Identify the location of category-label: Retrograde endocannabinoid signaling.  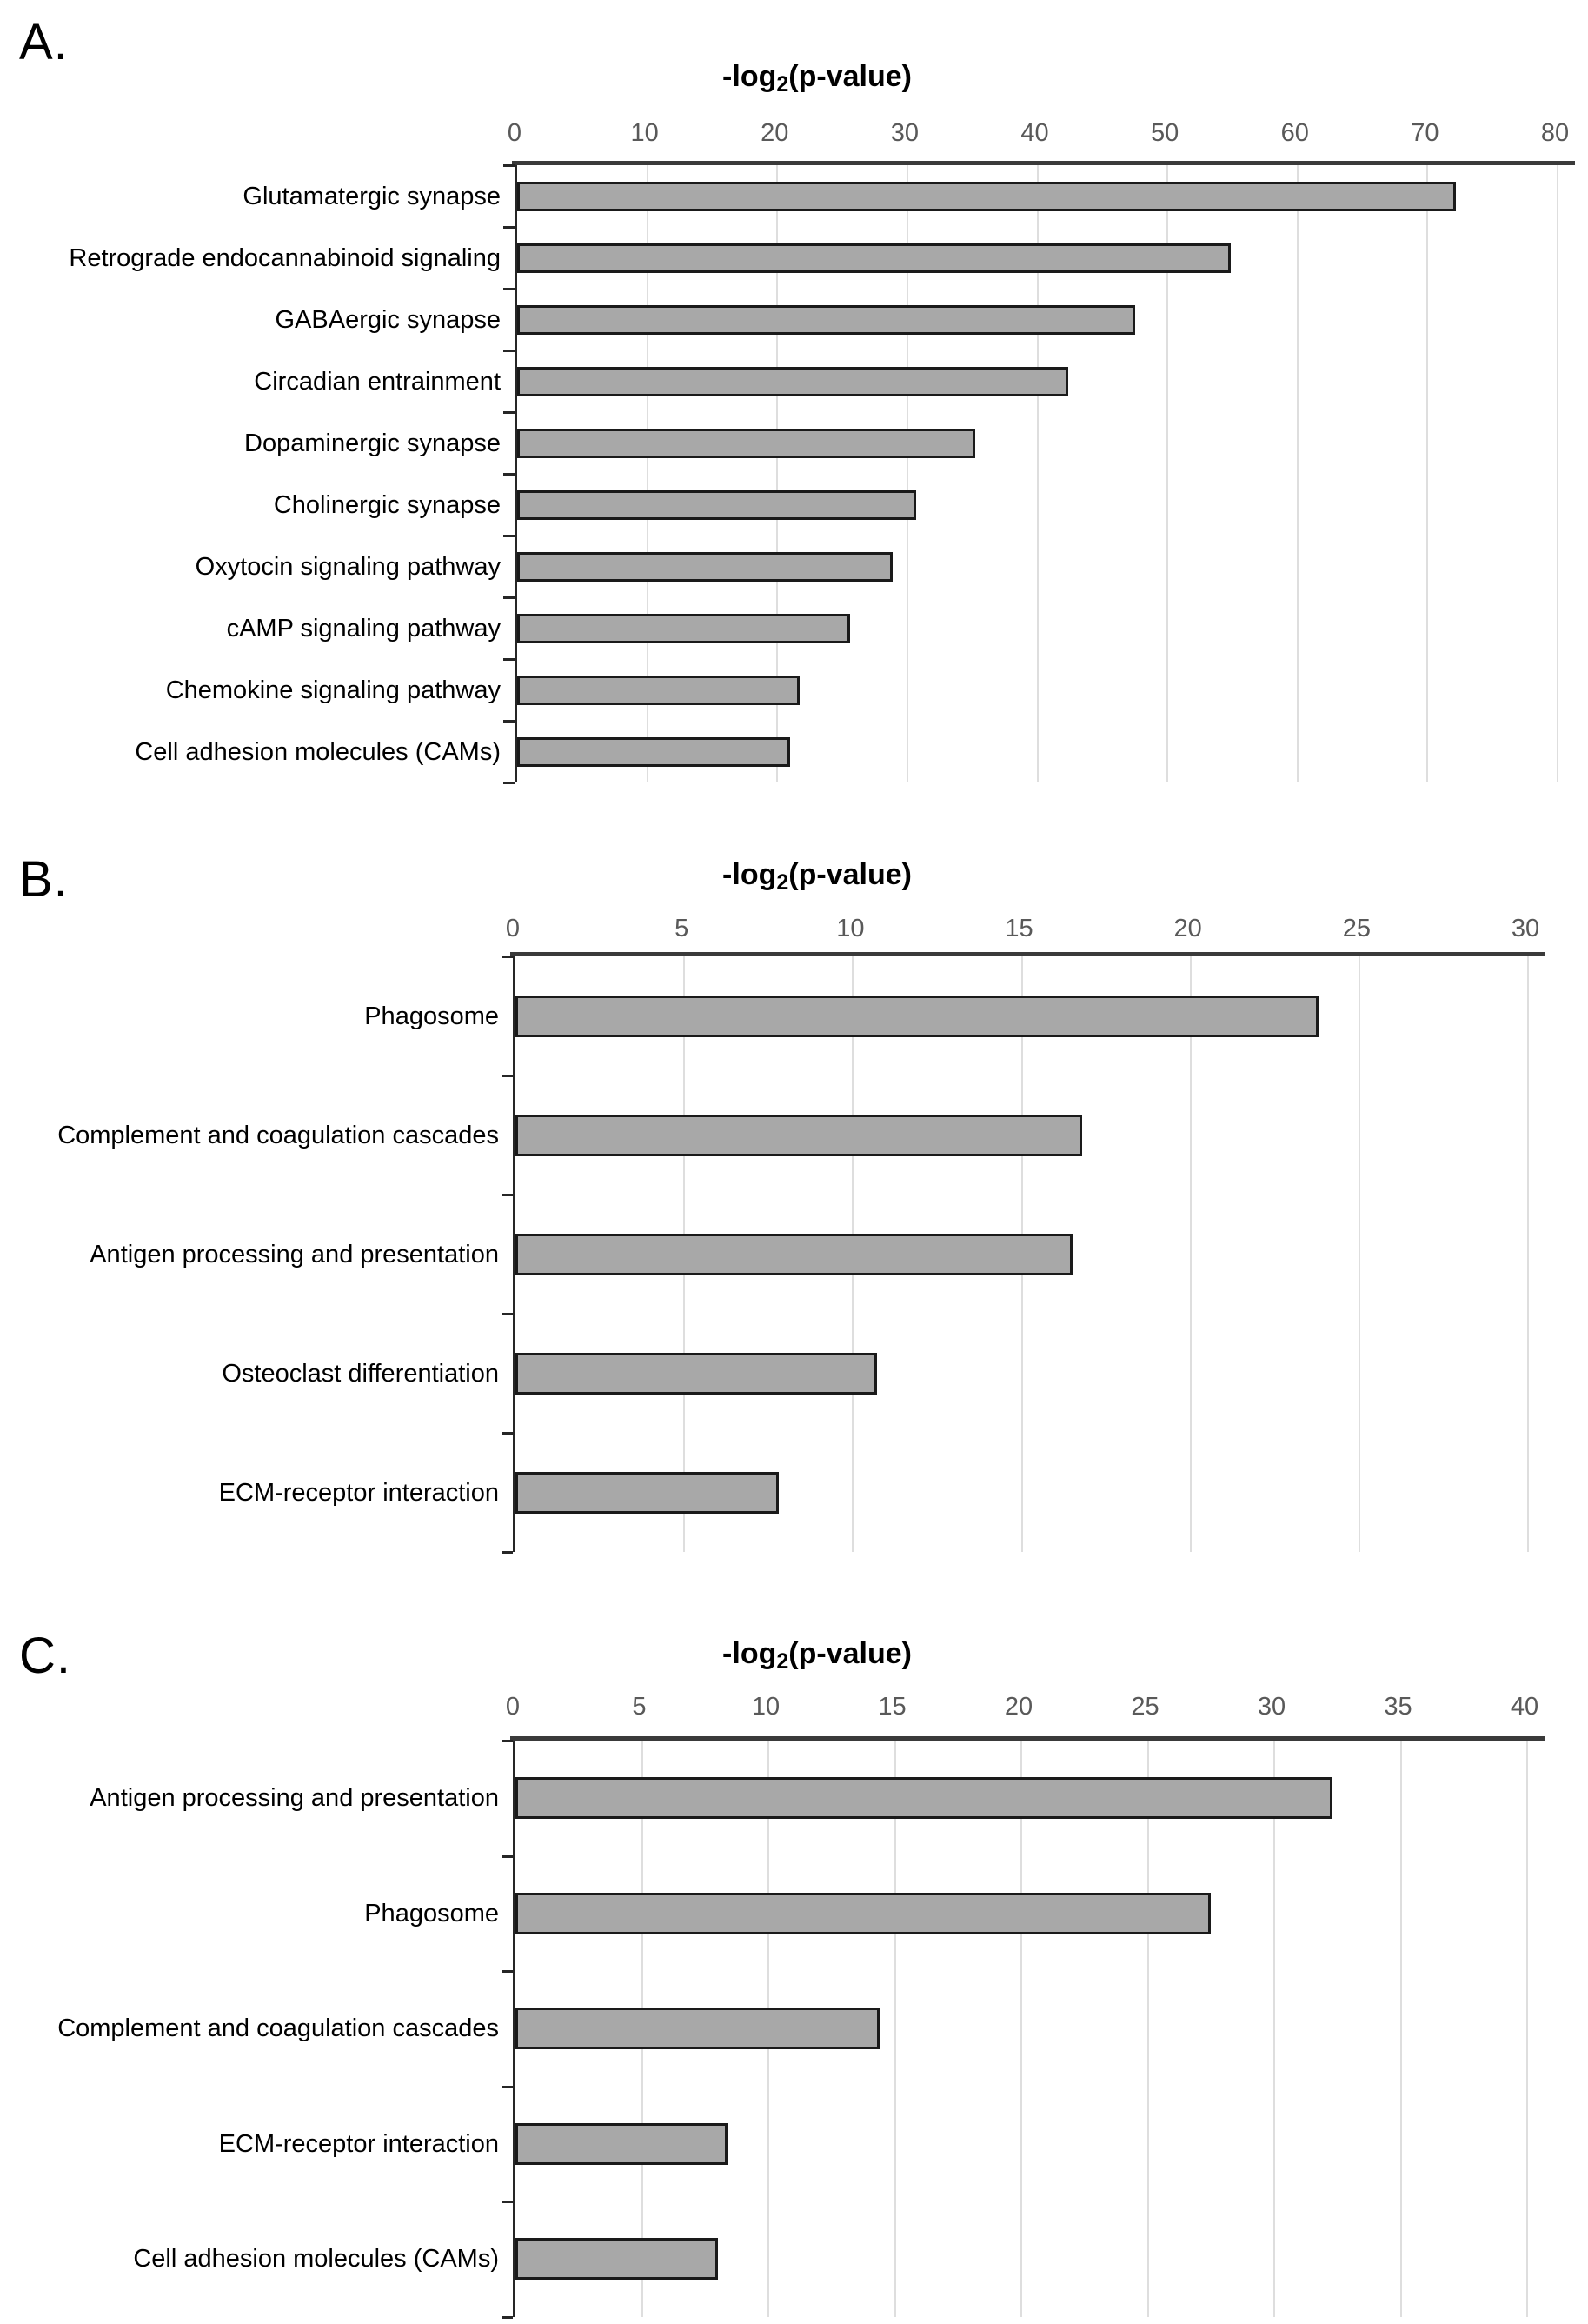
(285, 257).